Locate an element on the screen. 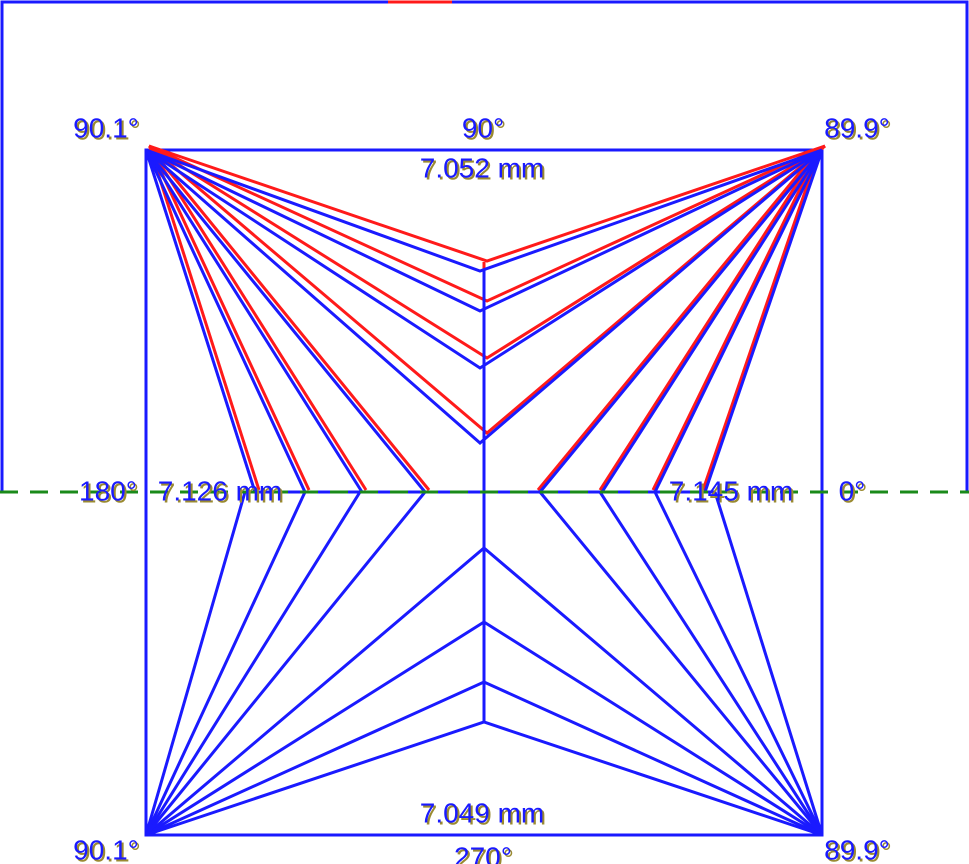 This screenshot has height=864, width=969. side-length-shadow: 7.126 mm is located at coordinates (222, 492).